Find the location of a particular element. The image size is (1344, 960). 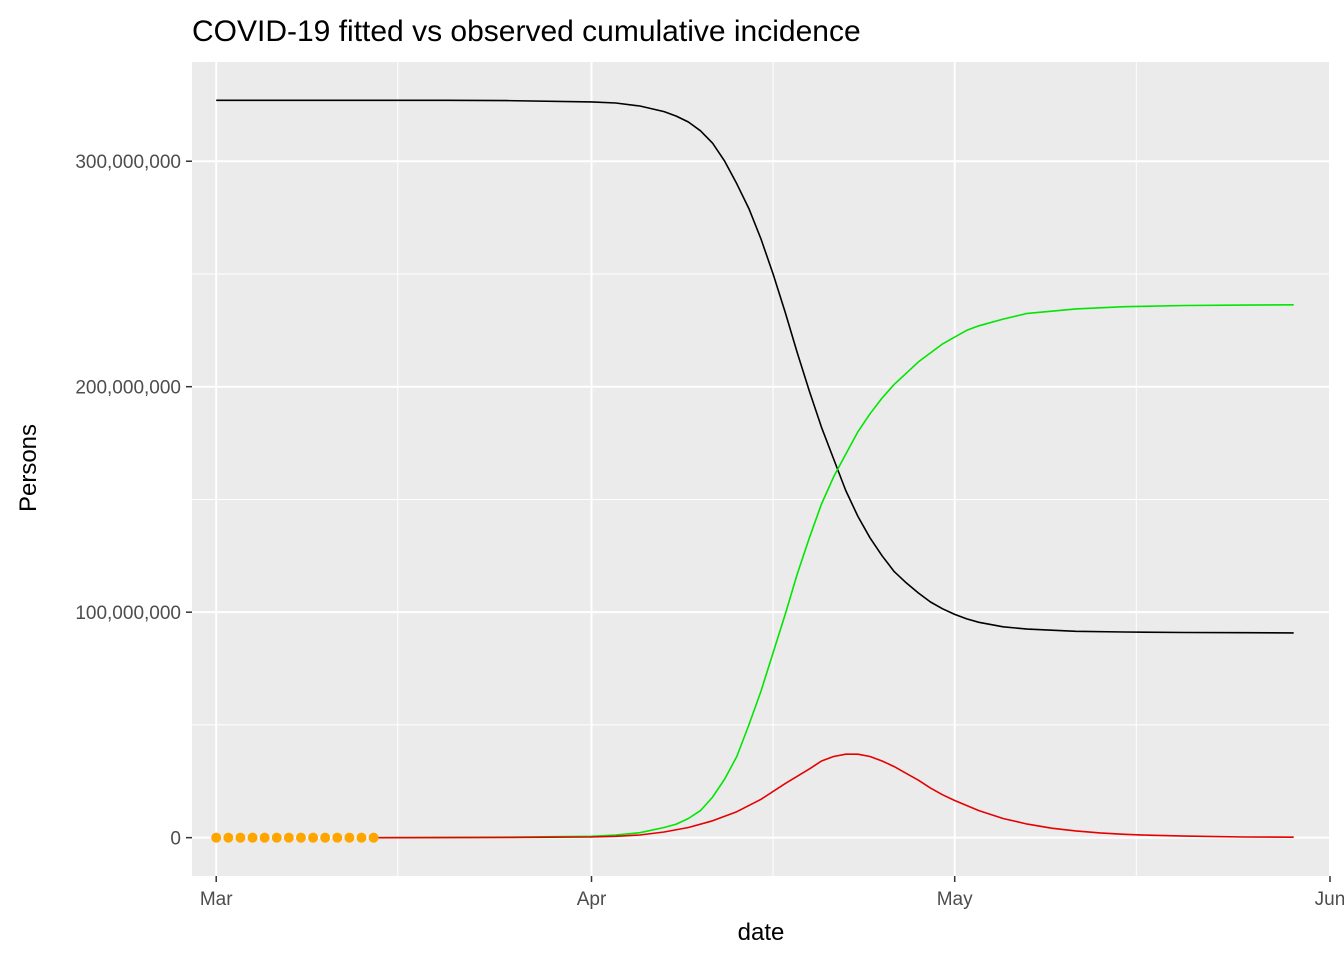

x-tick-label: Apr is located at coordinates (592, 899).